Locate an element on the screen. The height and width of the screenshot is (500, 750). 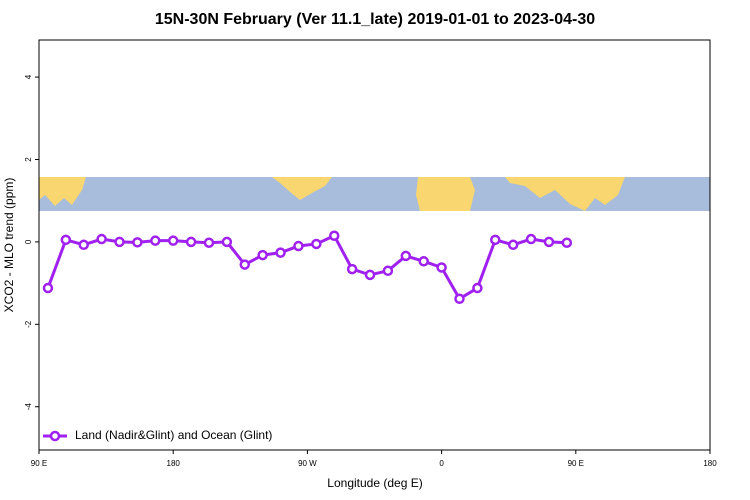
x-tick-label: 90 W is located at coordinates (307, 463).